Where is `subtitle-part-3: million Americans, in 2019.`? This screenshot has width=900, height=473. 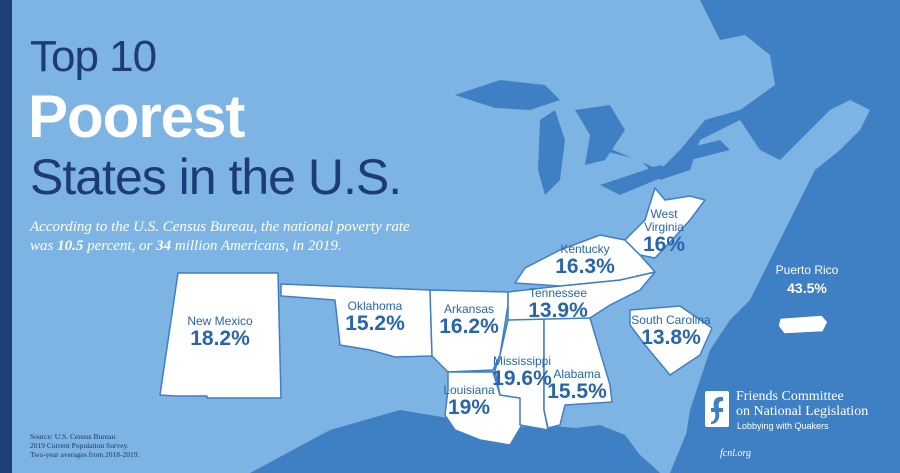 subtitle-part-3: million Americans, in 2019. is located at coordinates (256, 246).